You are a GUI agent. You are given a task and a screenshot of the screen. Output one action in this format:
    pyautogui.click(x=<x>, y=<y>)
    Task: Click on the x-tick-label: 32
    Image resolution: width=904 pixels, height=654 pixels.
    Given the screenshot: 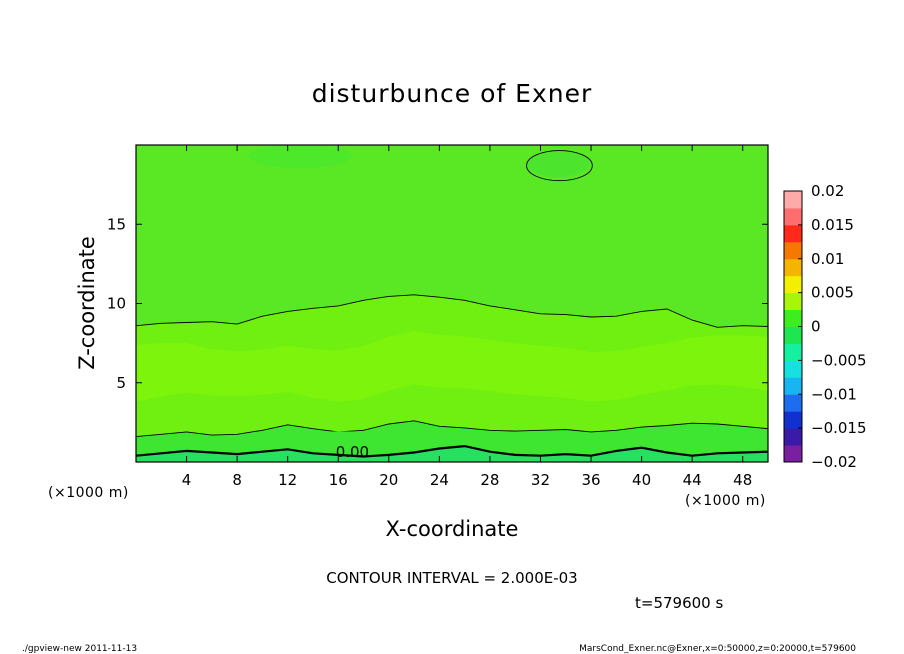 What is the action you would take?
    pyautogui.click(x=540, y=480)
    